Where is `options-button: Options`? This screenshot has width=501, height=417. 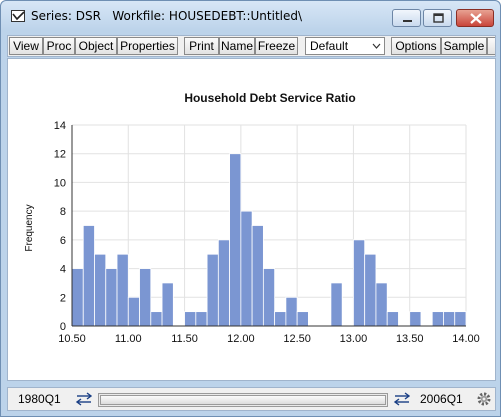 options-button: Options is located at coordinates (416, 46).